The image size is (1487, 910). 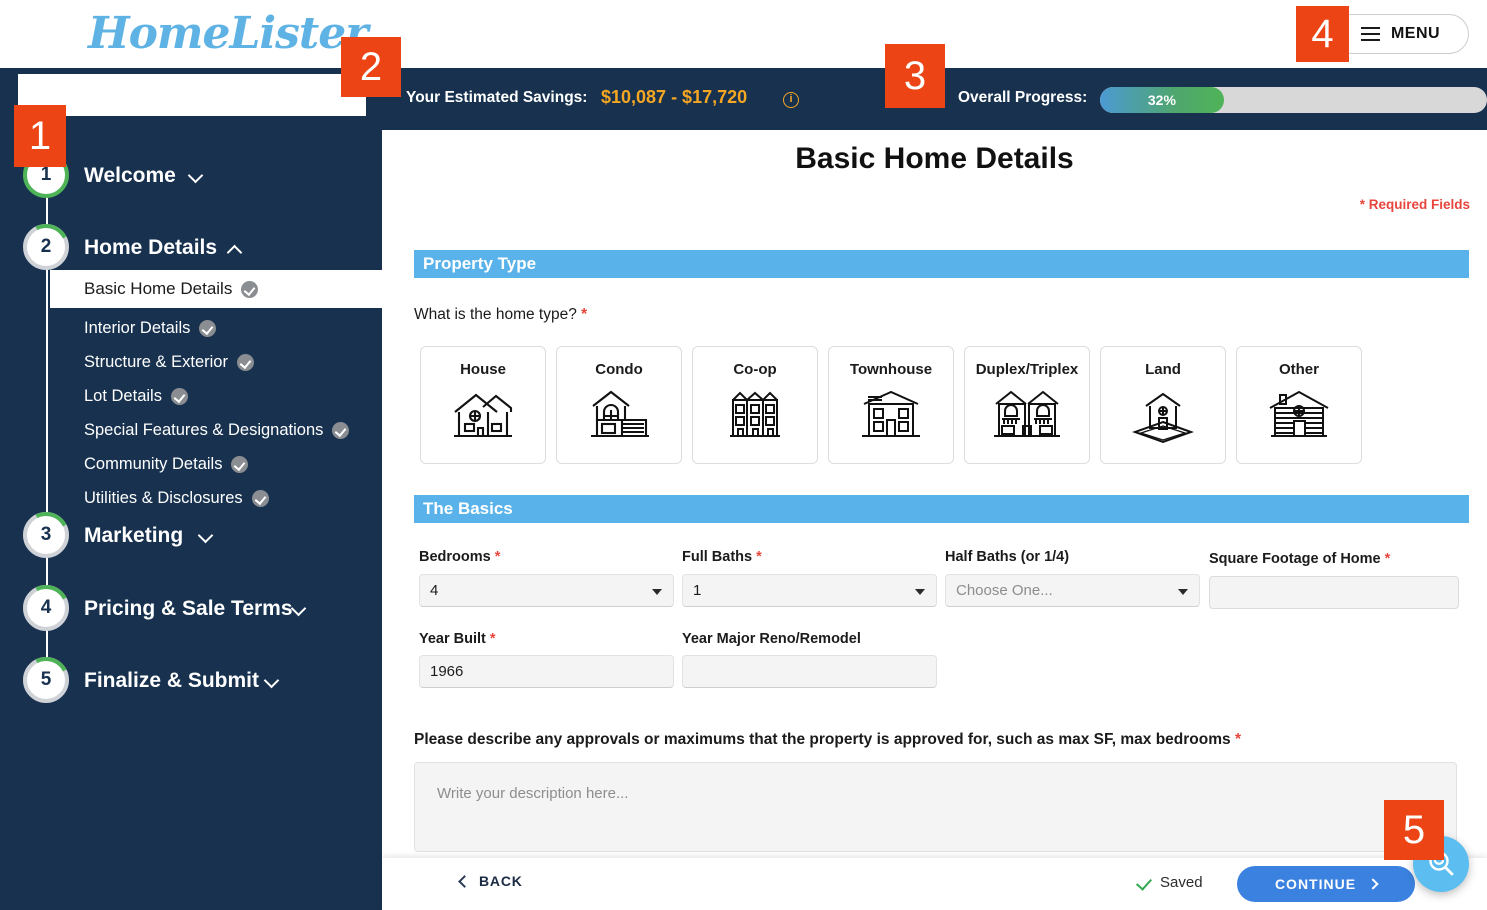 I want to click on sidebar-subitem-interior-details: Interior Details, so click(x=216, y=328).